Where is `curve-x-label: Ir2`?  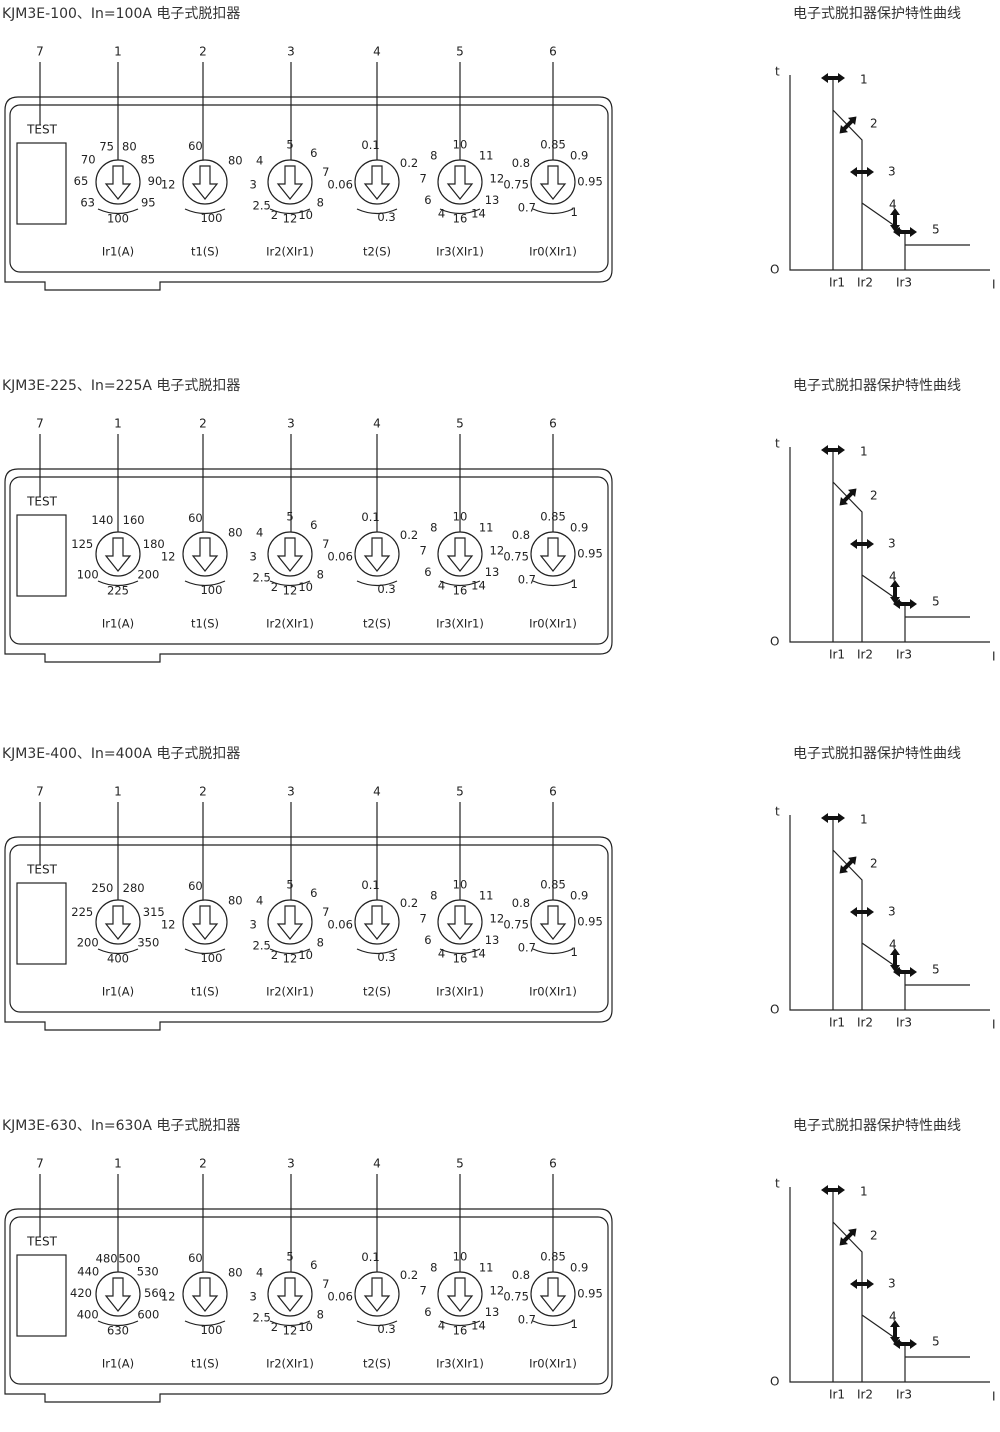
curve-x-label: Ir2 is located at coordinates (865, 1395).